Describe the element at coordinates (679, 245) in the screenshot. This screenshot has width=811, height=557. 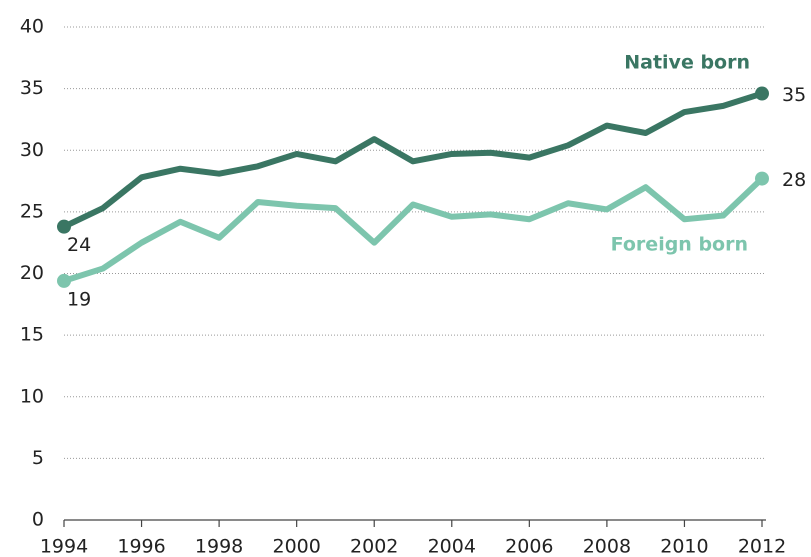
I see `series-label: Foreign born` at that location.